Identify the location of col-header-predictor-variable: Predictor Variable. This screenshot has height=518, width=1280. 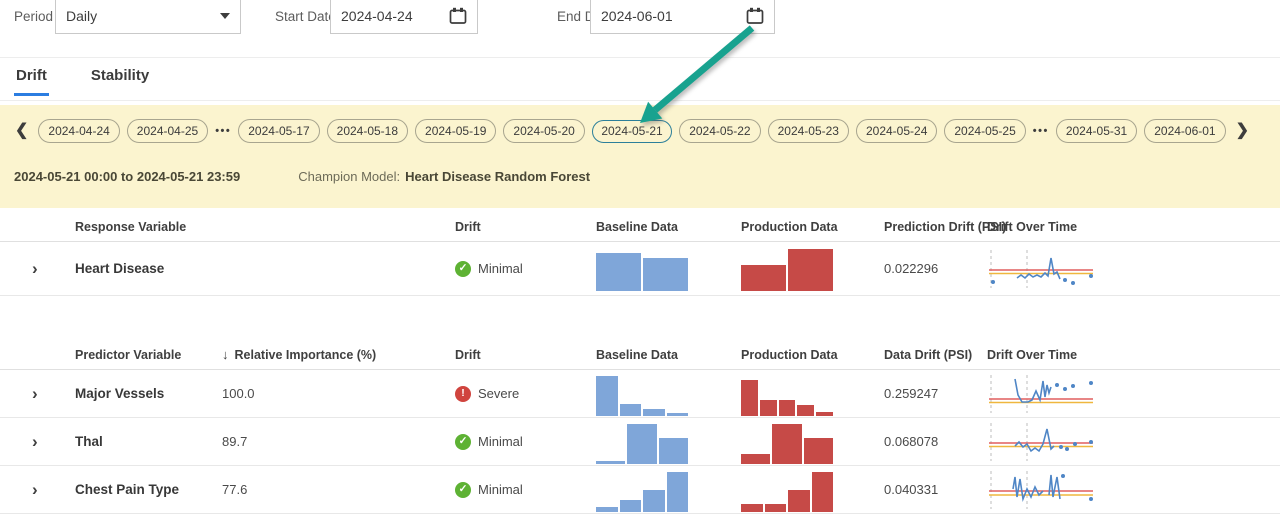
(128, 354).